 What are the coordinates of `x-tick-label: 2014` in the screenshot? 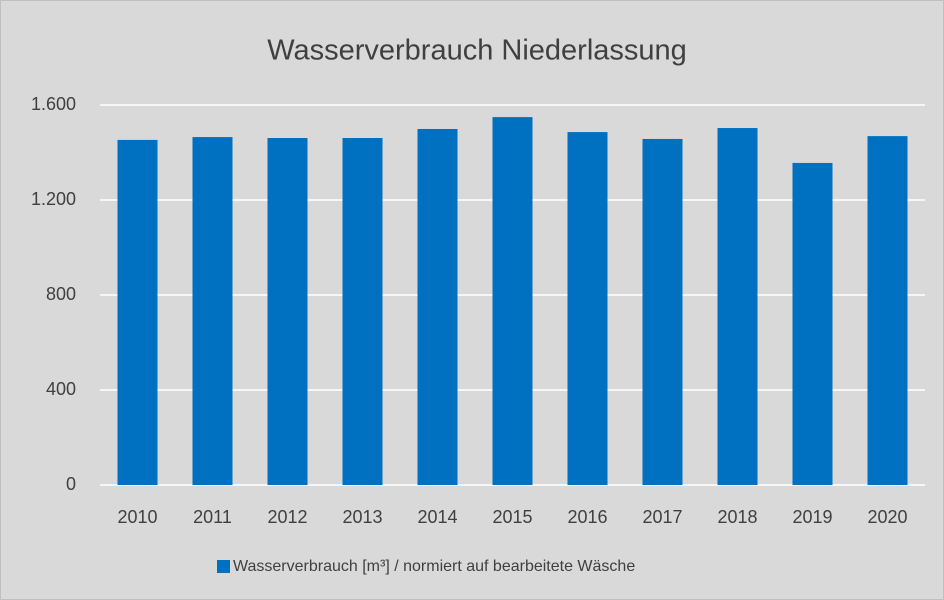 It's located at (437, 517).